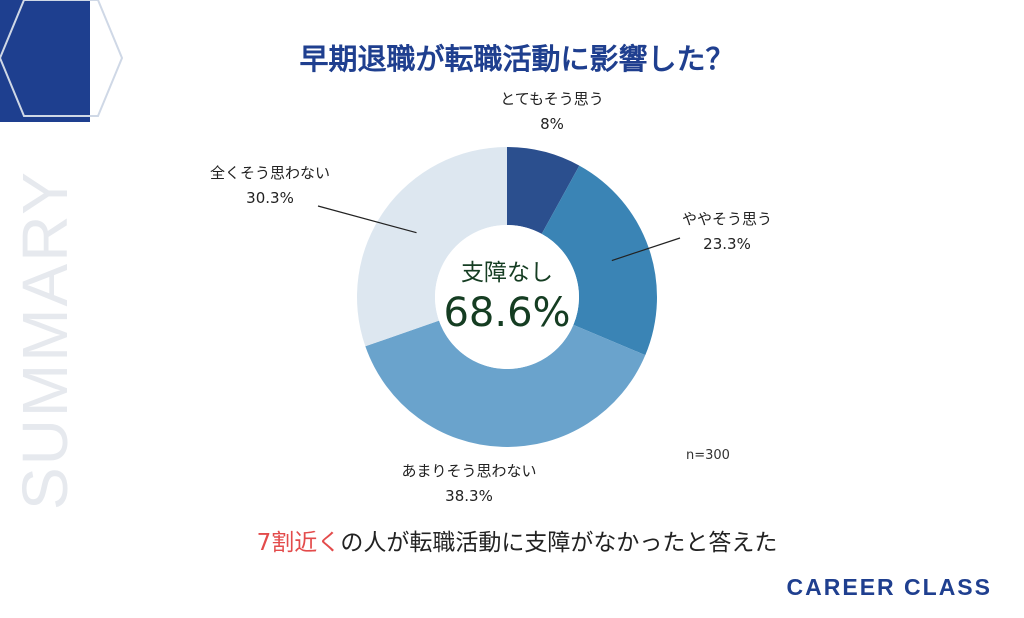 This screenshot has height=618, width=1024. I want to click on caption-text: の人が転職活動に支障がなかったと答えた, so click(559, 543).